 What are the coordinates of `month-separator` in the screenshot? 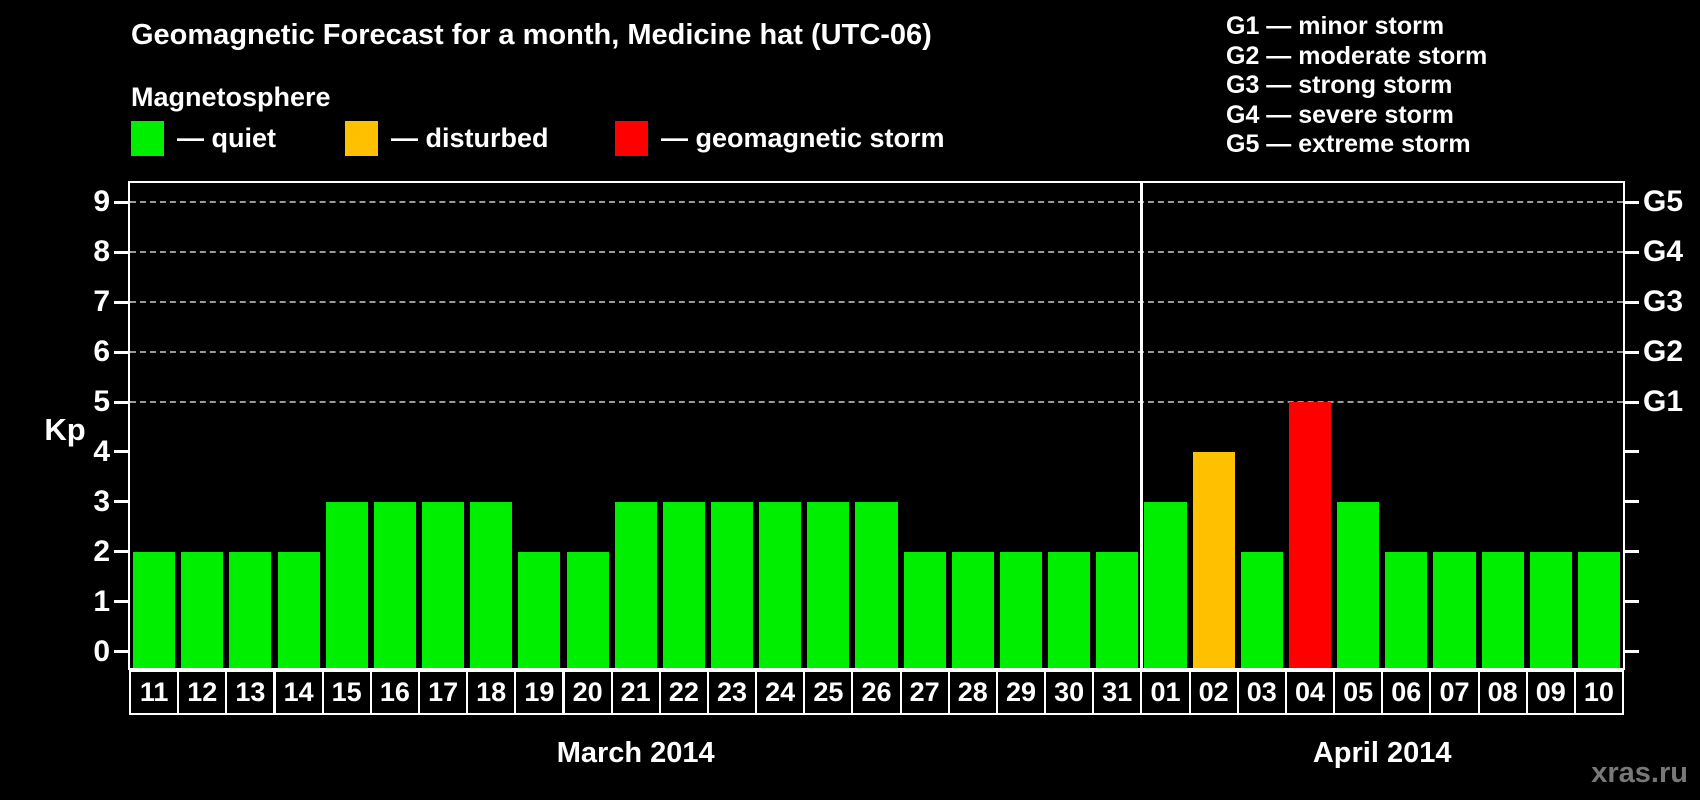 It's located at (1142, 425).